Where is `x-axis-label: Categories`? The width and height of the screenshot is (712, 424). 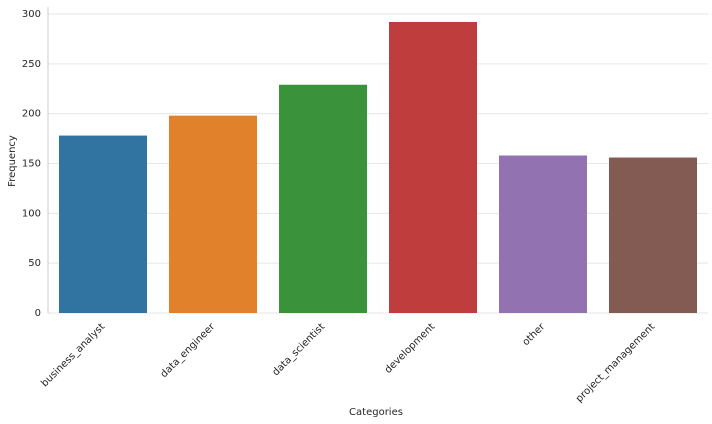
x-axis-label: Categories is located at coordinates (376, 412).